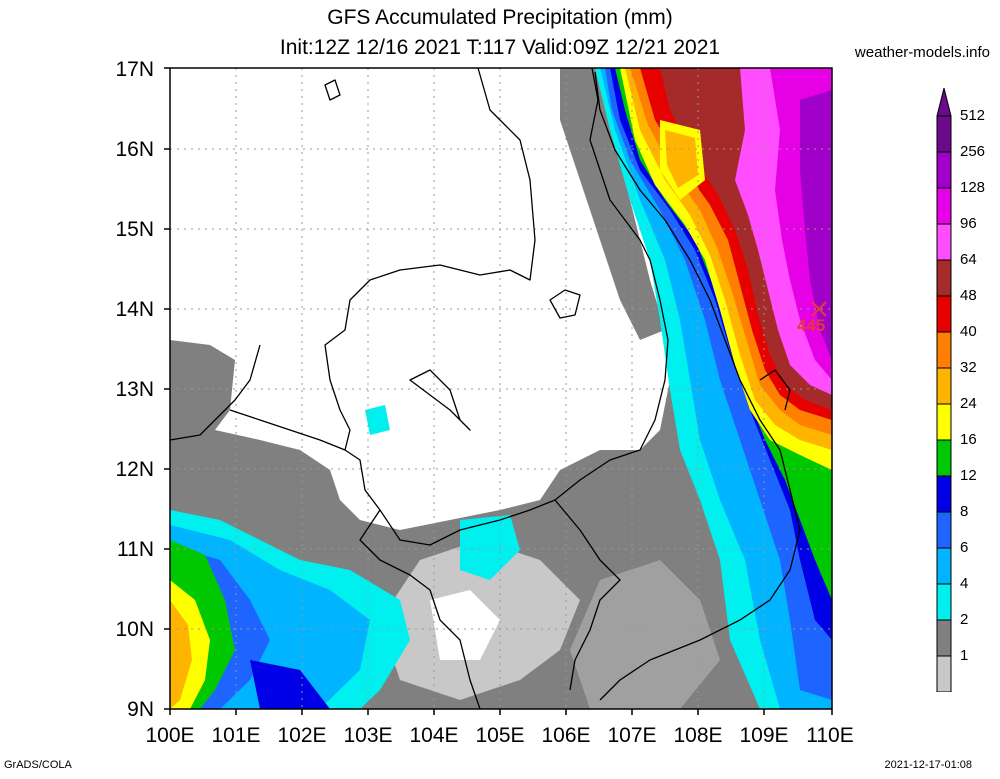  I want to click on rain-orange-west, so click(181, 654).